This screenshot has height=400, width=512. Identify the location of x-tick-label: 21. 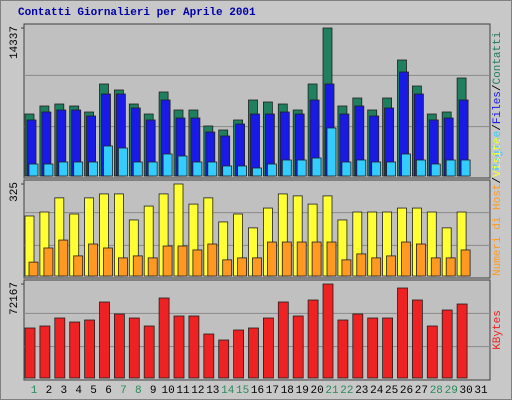
(332, 391).